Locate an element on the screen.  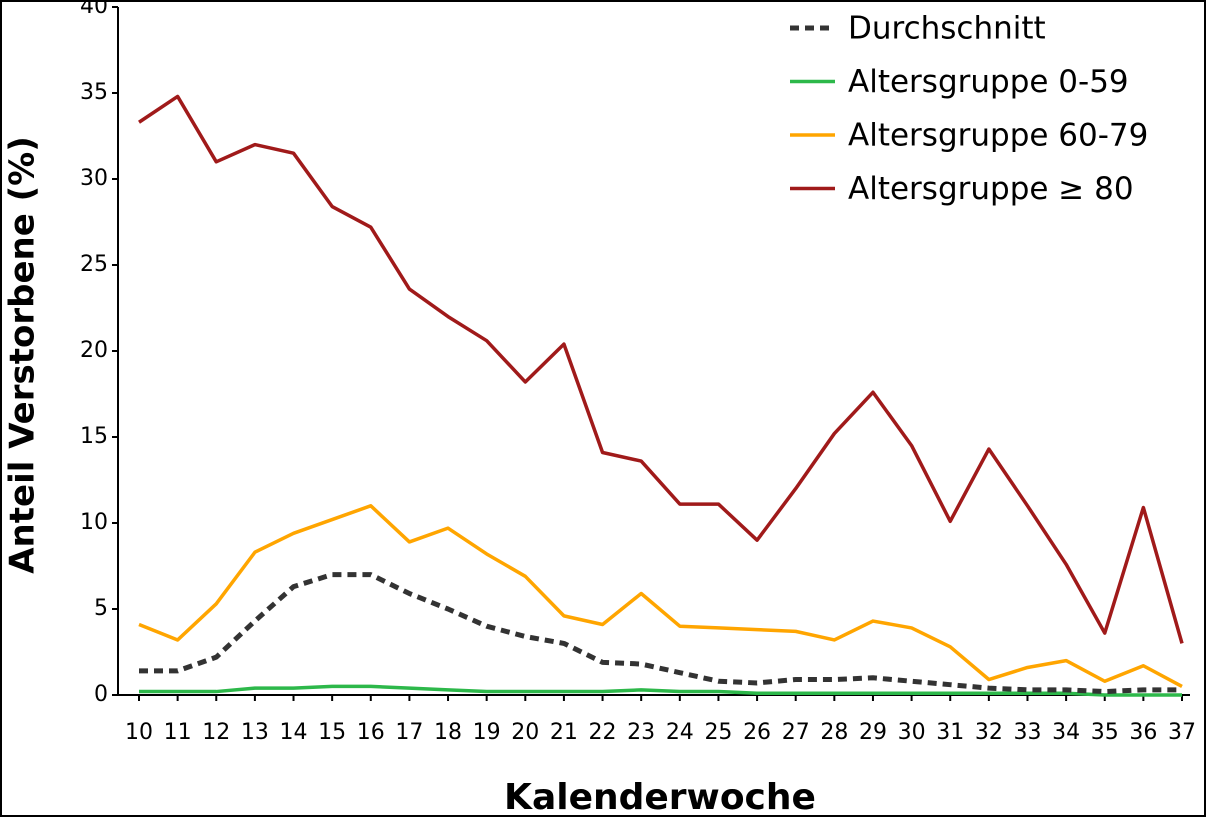
y-axis-title: Anteil Verstorbene (%) is located at coordinates (23, 355).